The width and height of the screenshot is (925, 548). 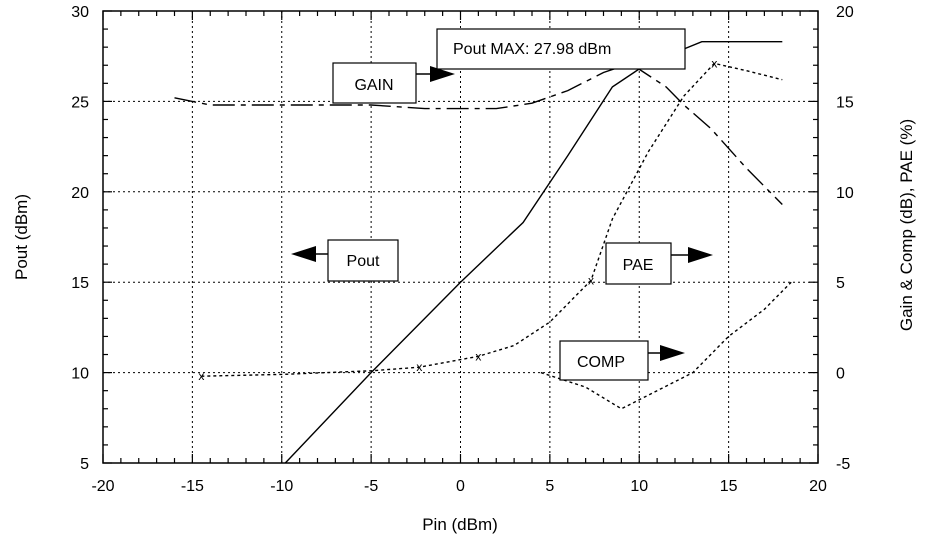 I want to click on pae-arrow-icon, so click(x=700, y=255).